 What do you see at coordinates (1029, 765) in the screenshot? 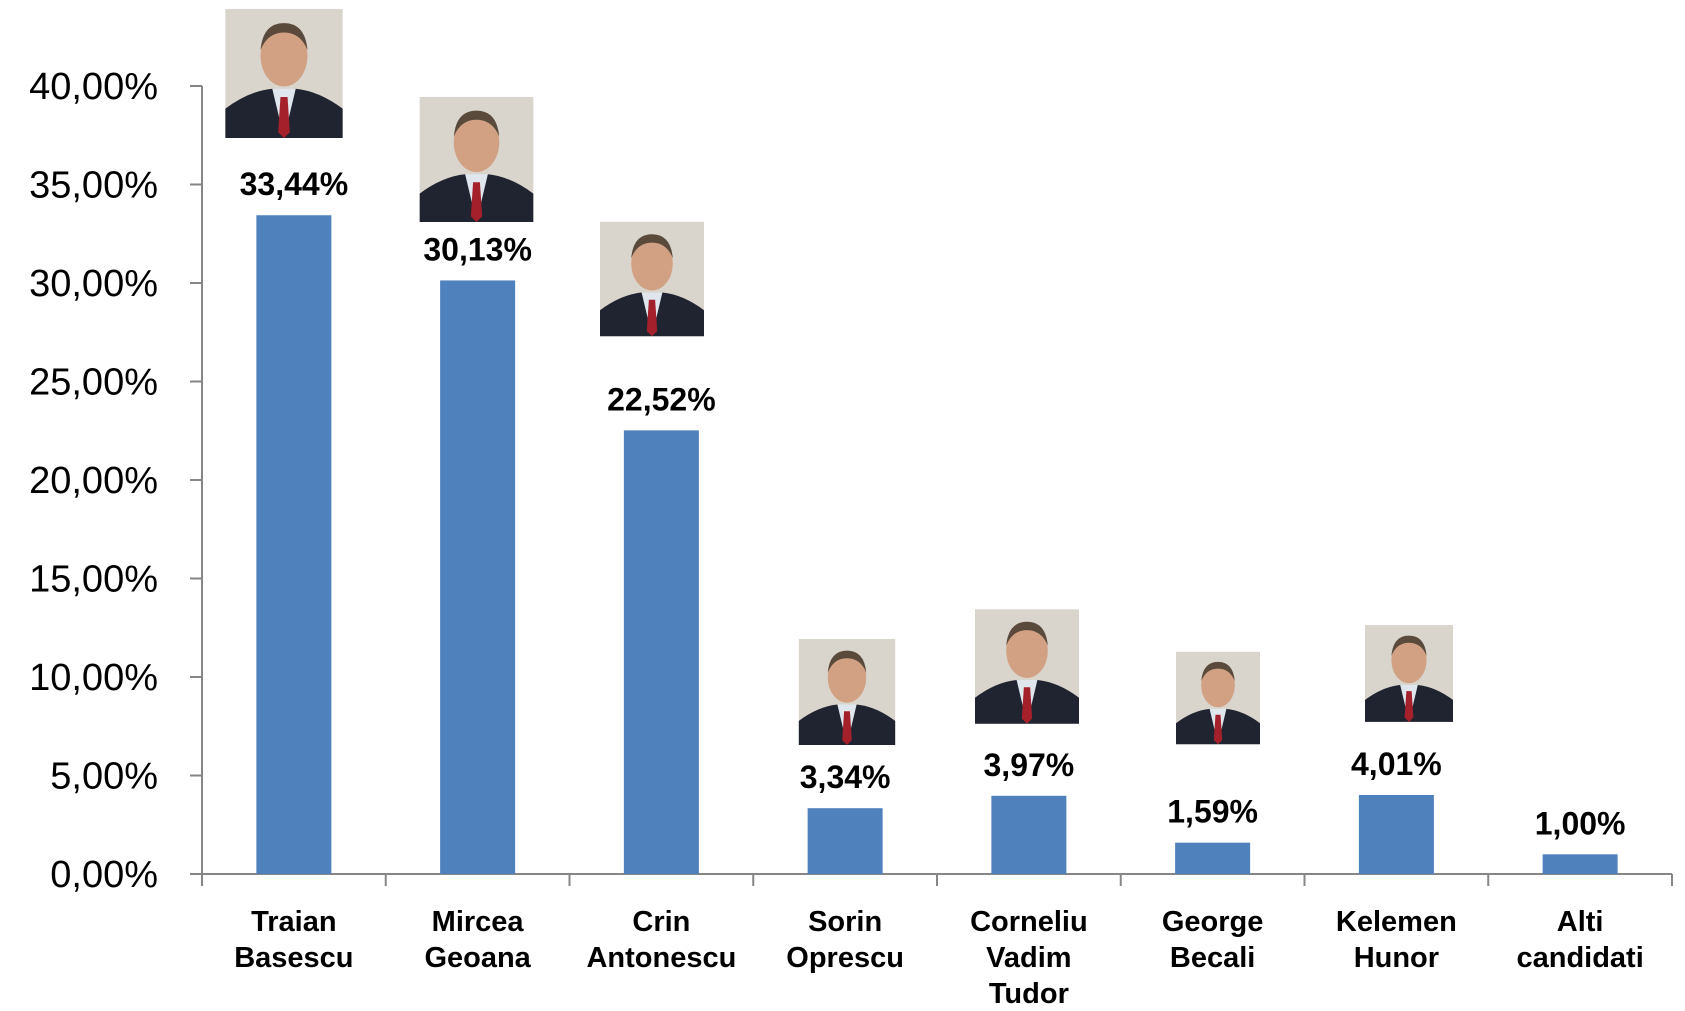
I see `value-label: 3,97%` at bounding box center [1029, 765].